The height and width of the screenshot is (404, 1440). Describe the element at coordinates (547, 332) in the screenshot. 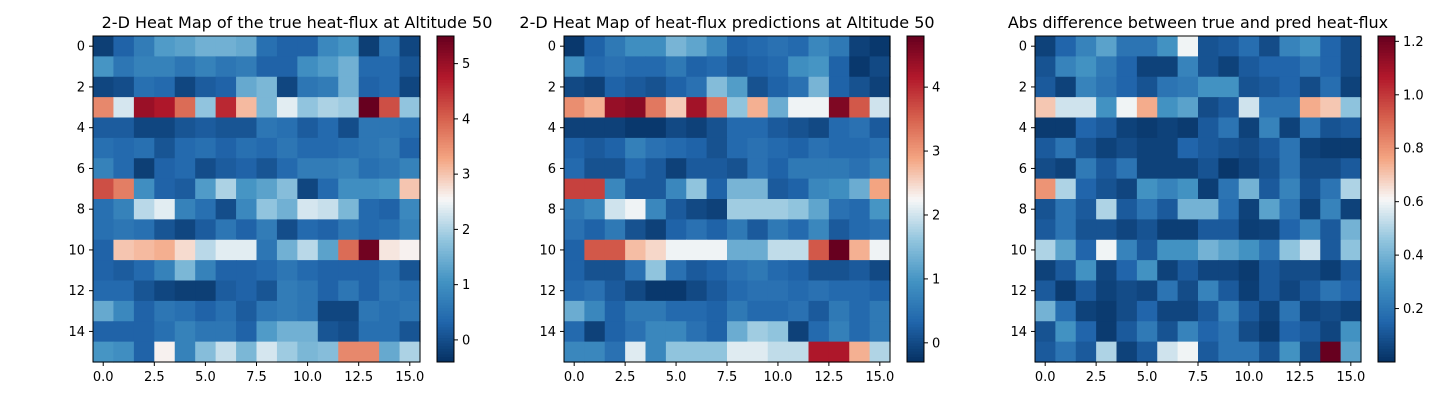

I see `y-tick-label: 14` at that location.